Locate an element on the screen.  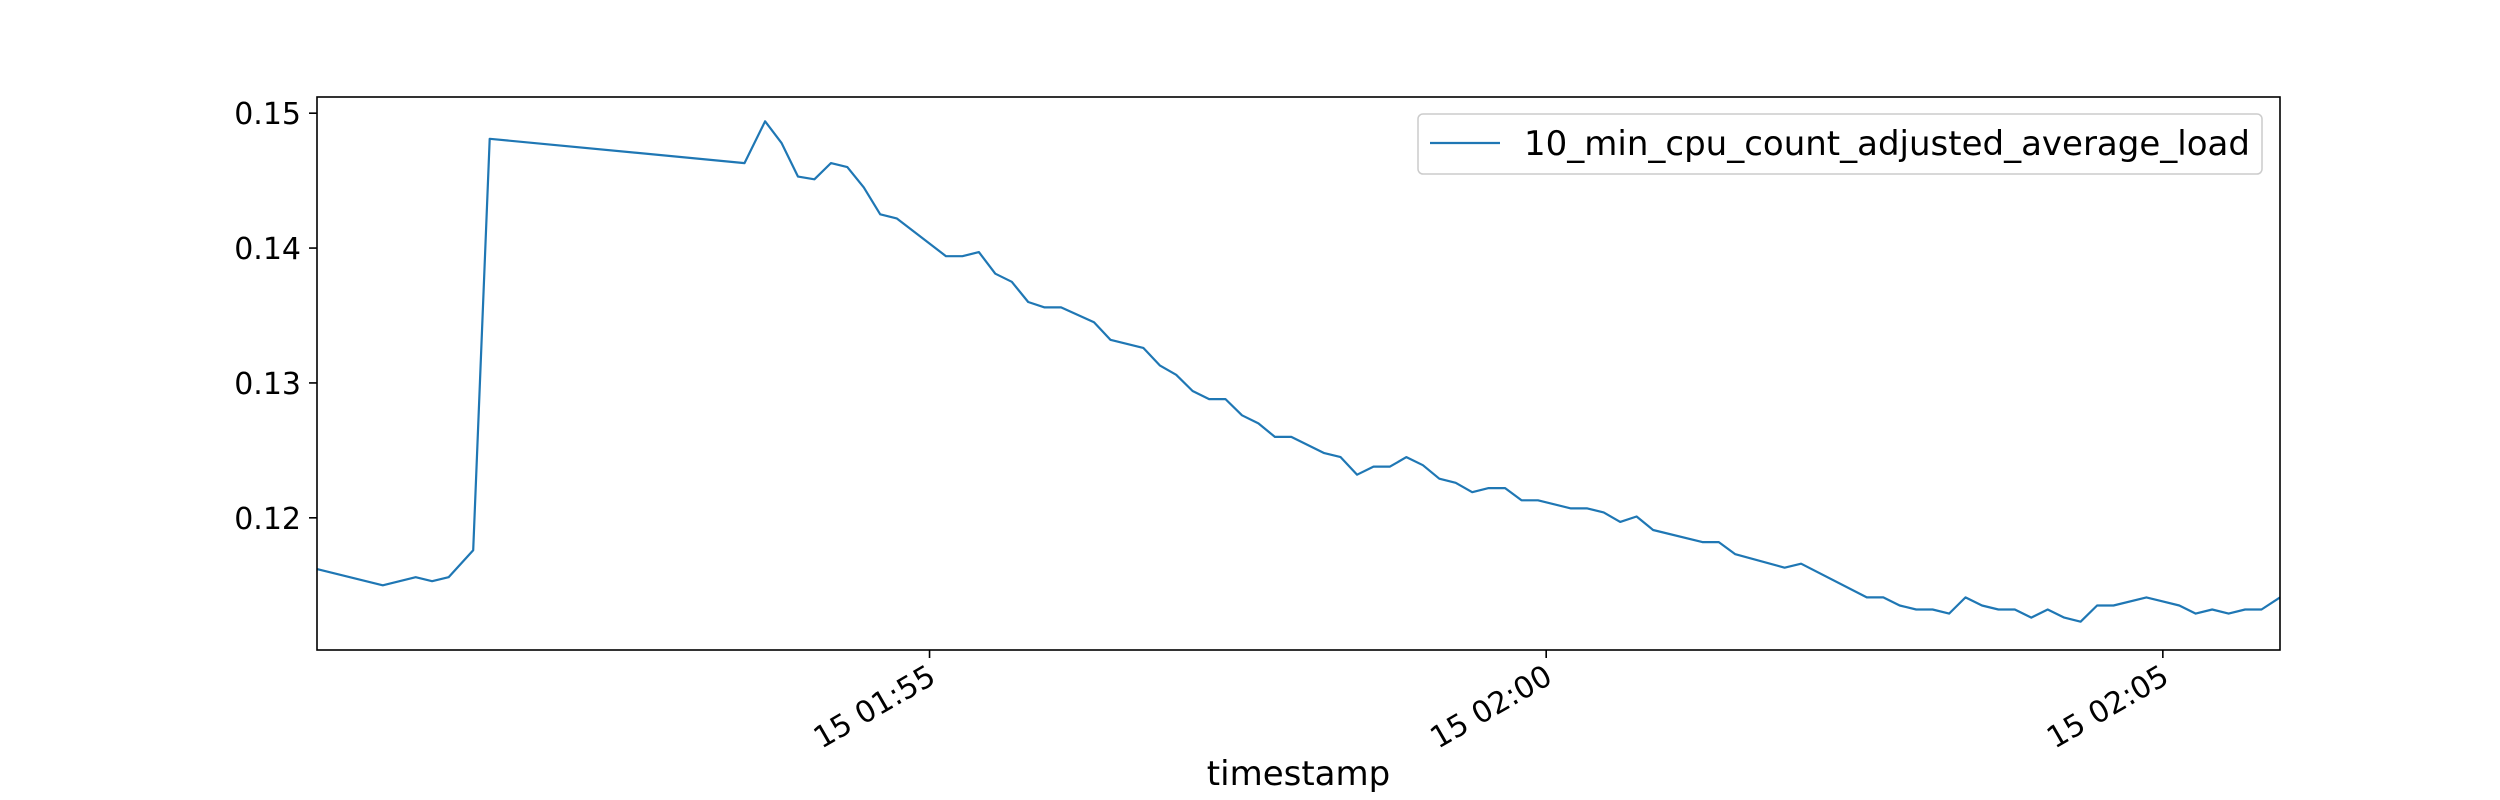
y-tick-label: 0.12 is located at coordinates (267, 519).